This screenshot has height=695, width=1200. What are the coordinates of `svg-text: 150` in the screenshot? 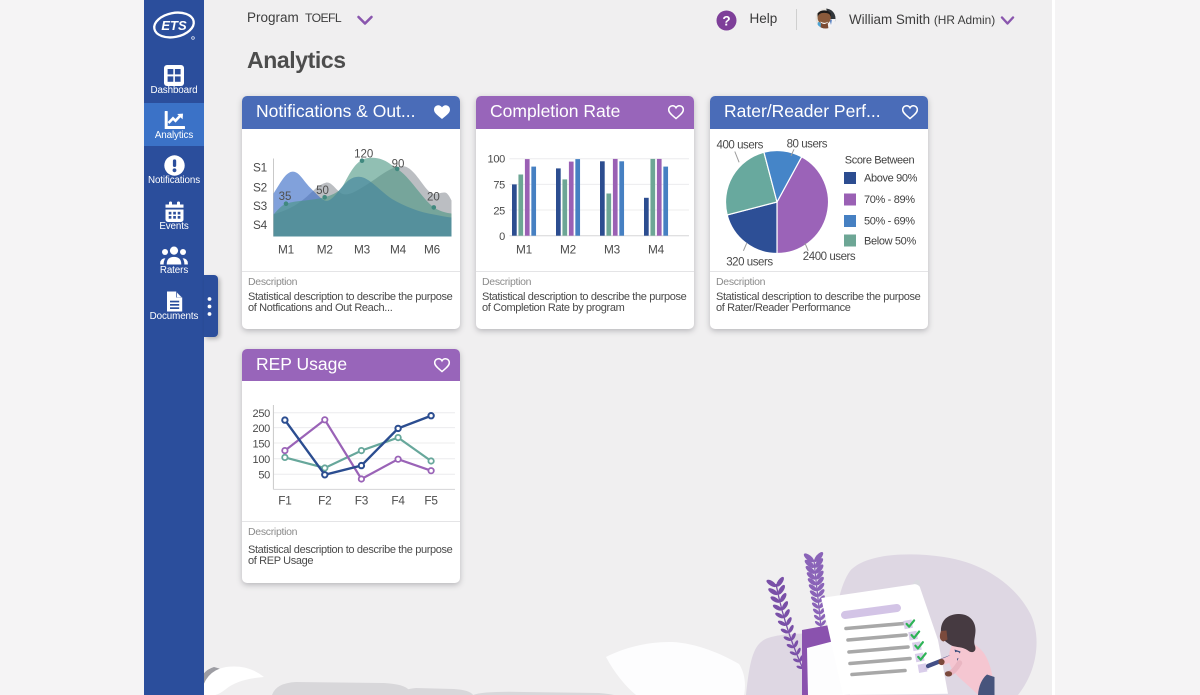 It's located at (262, 444).